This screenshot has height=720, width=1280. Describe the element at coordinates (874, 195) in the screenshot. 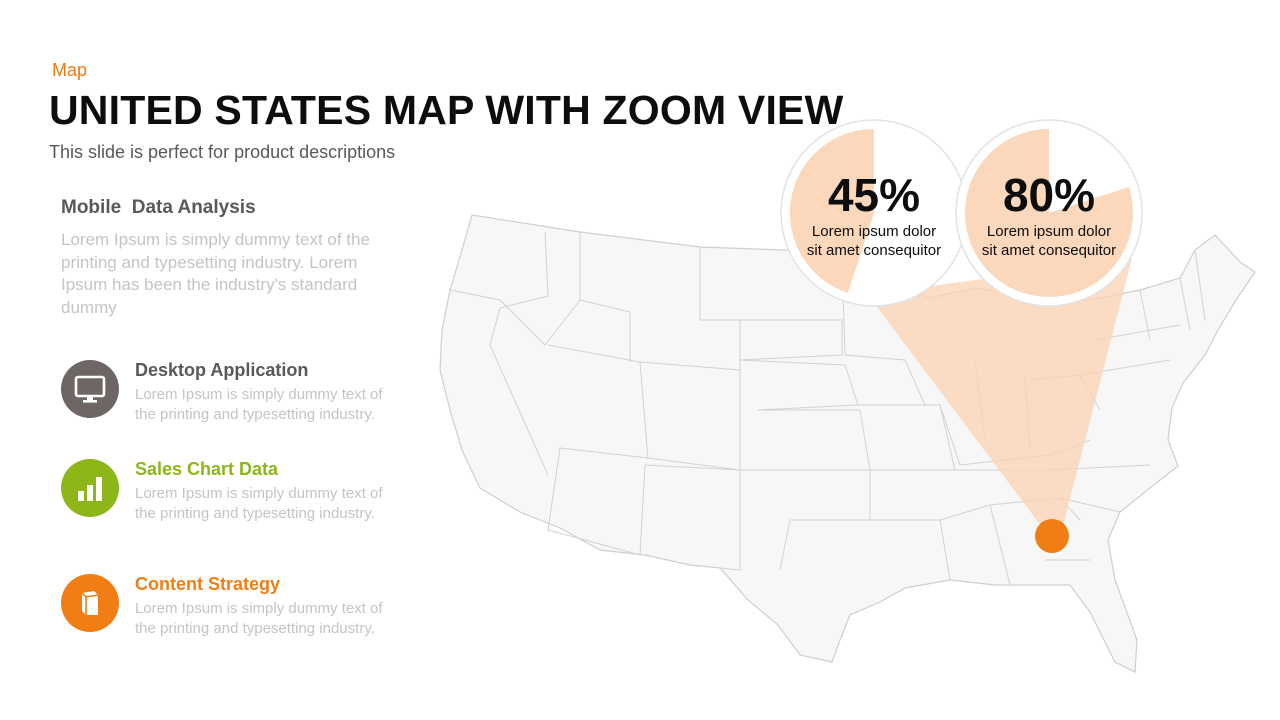

I see `stat-value-1: 45%` at that location.